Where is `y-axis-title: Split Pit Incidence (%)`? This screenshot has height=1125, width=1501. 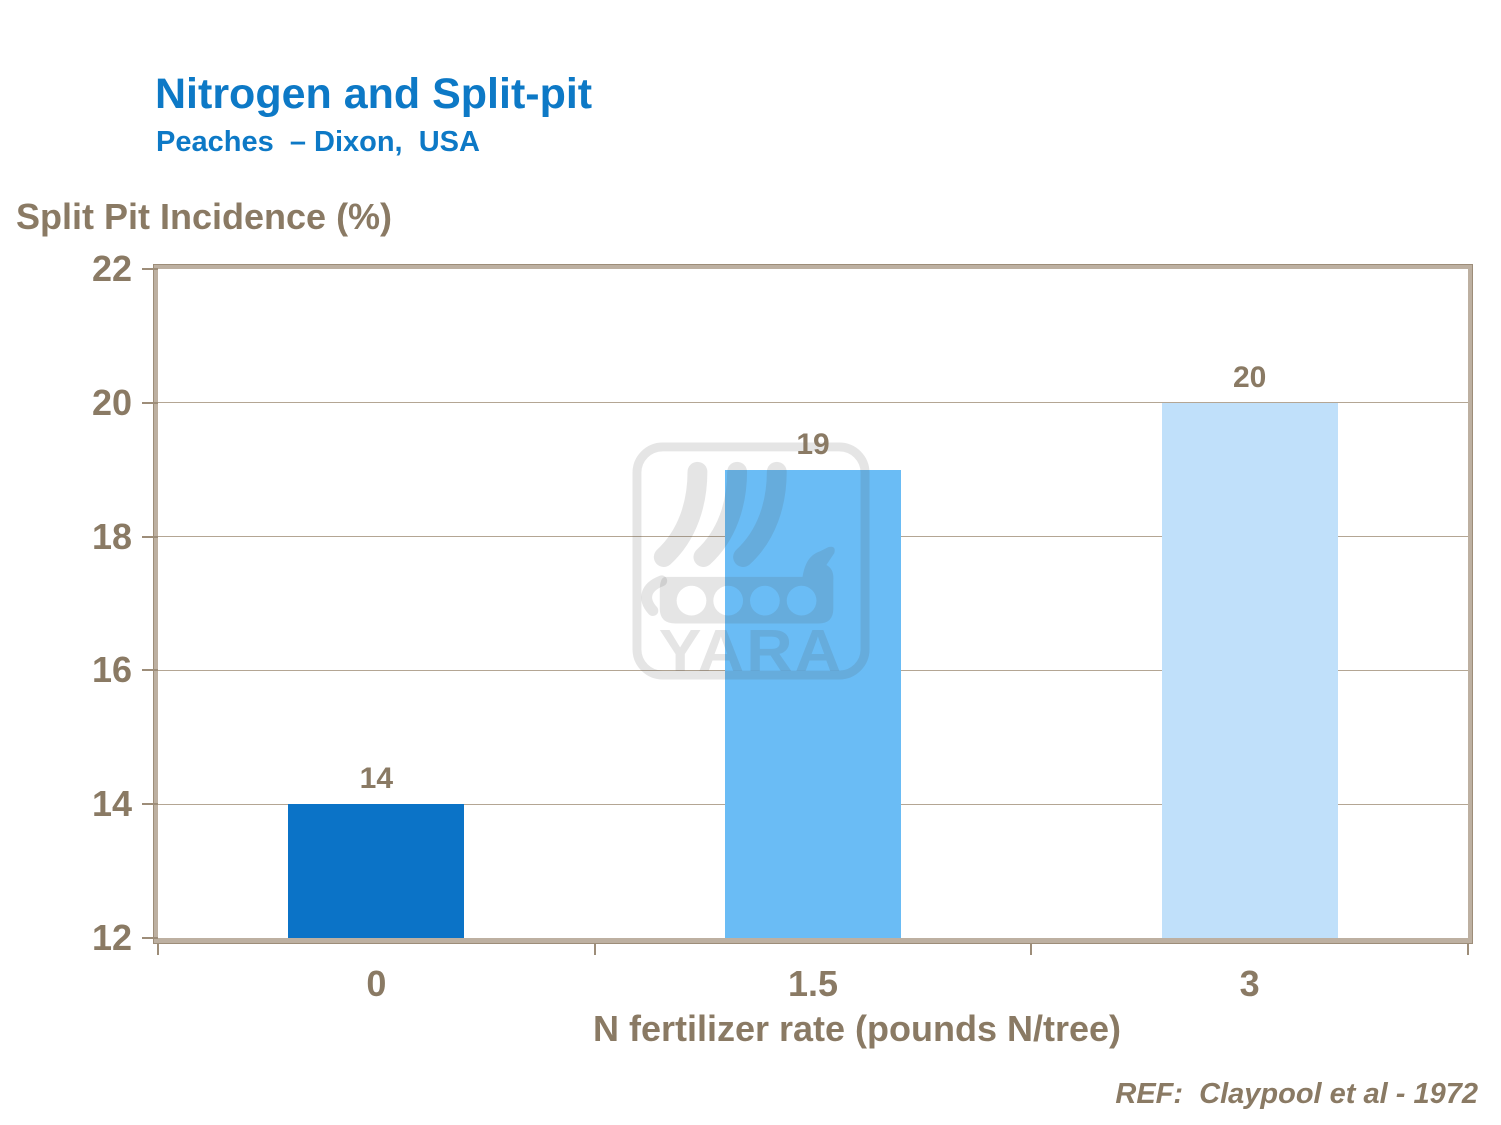 y-axis-title: Split Pit Incidence (%) is located at coordinates (204, 216).